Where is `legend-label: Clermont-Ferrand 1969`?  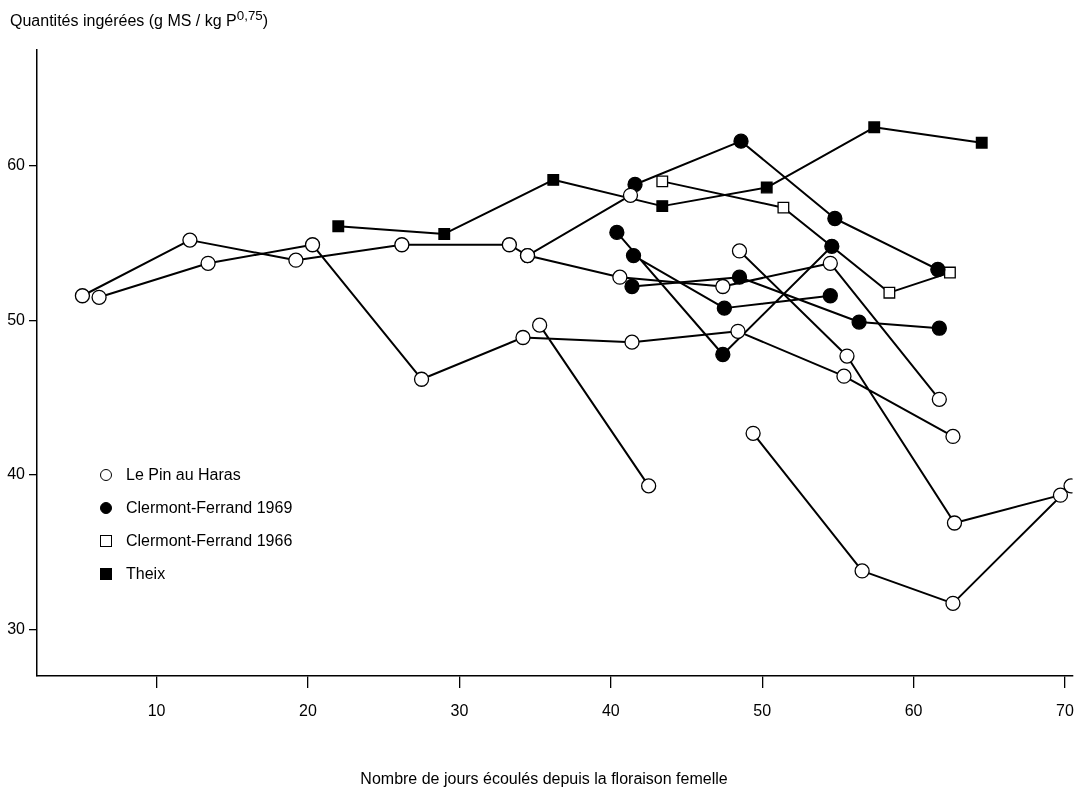 legend-label: Clermont-Ferrand 1969 is located at coordinates (209, 507).